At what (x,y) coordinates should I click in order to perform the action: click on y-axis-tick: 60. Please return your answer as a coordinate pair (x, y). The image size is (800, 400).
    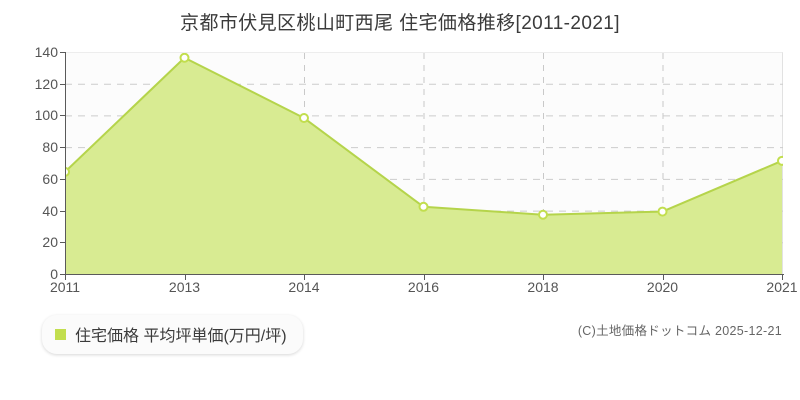
    Looking at the image, I should click on (29, 179).